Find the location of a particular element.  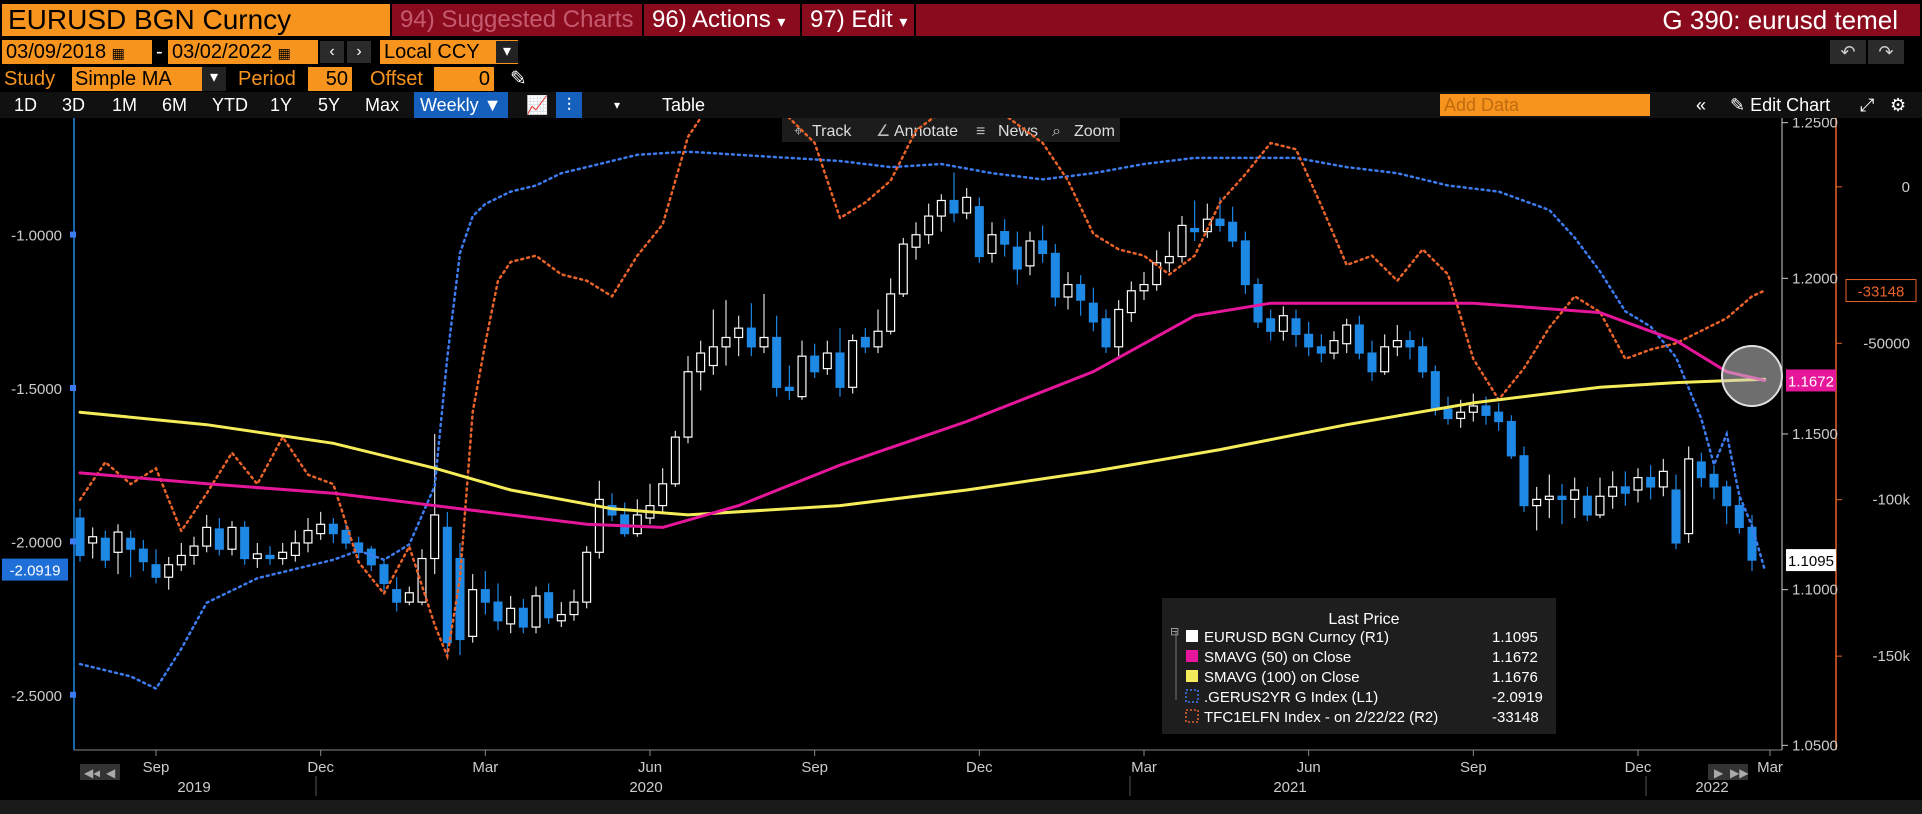

news-icon: ≡ is located at coordinates (980, 131).